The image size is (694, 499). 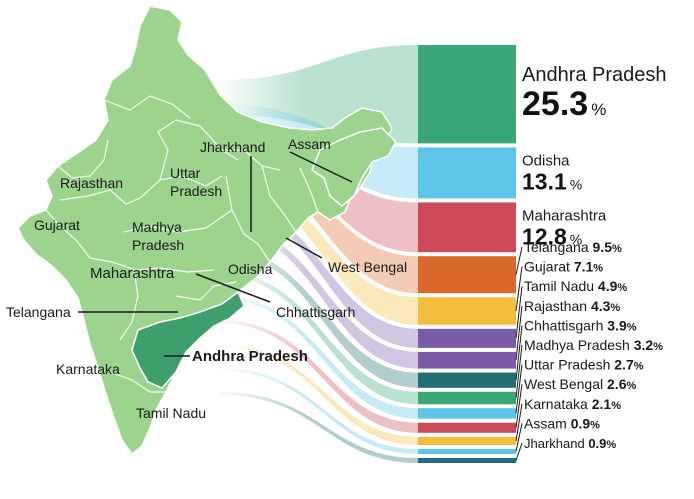 I want to click on bar-uttar-pradesh, so click(x=467, y=413).